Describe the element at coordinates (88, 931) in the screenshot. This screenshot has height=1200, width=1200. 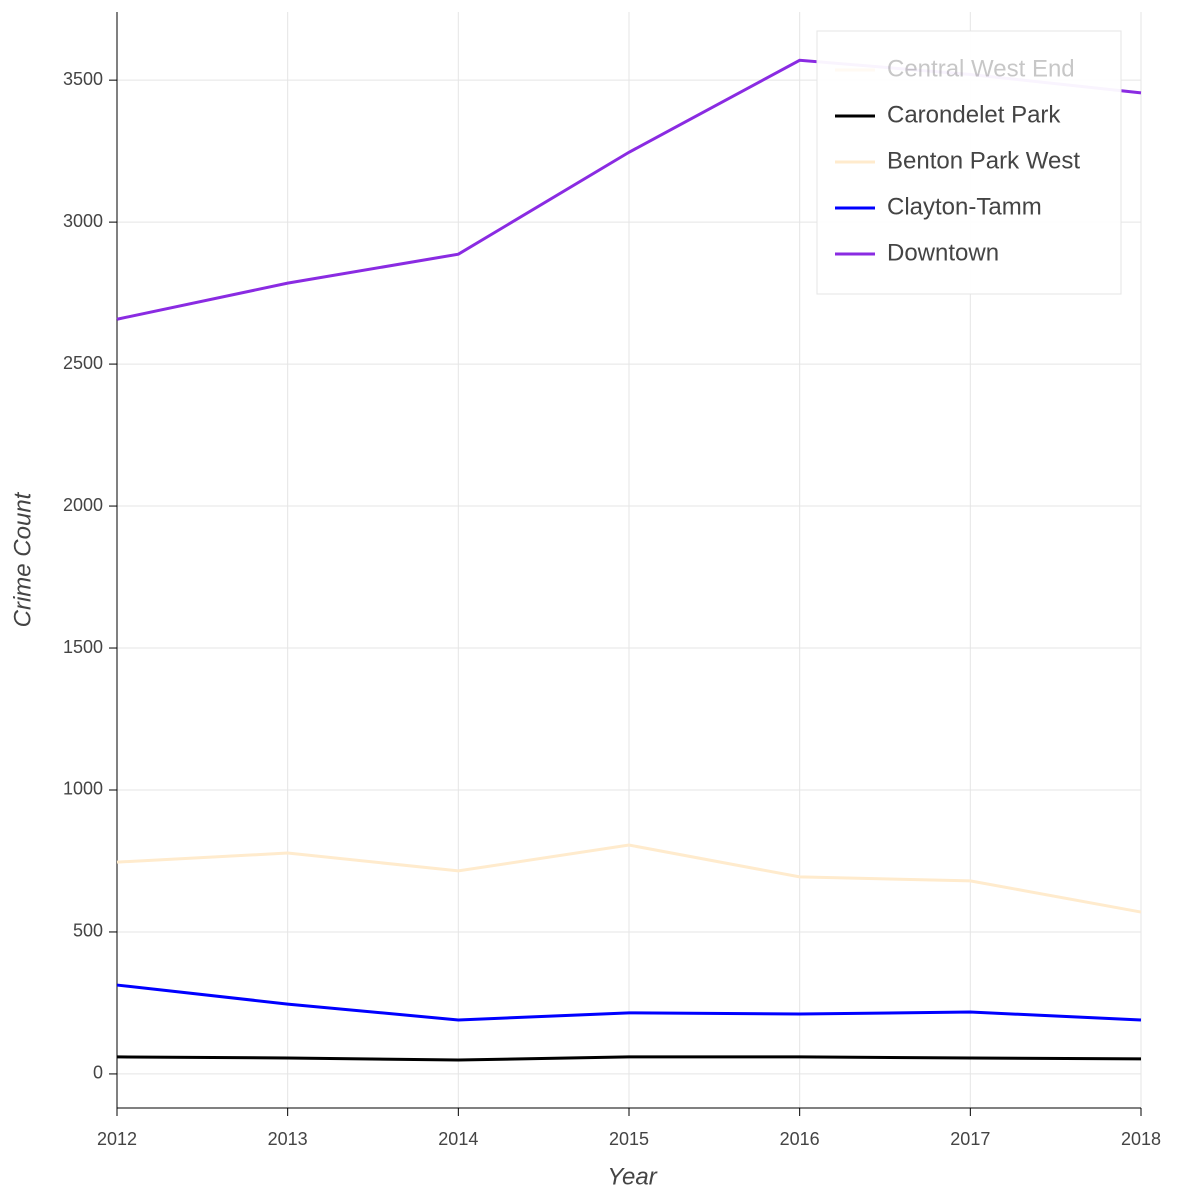
I see `y-tick-label: 500` at that location.